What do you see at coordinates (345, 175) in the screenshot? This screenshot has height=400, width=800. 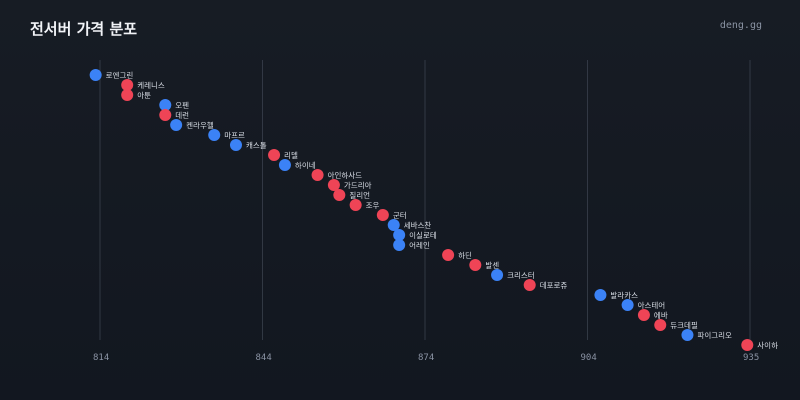 I see `point-label: 아인하사드` at bounding box center [345, 175].